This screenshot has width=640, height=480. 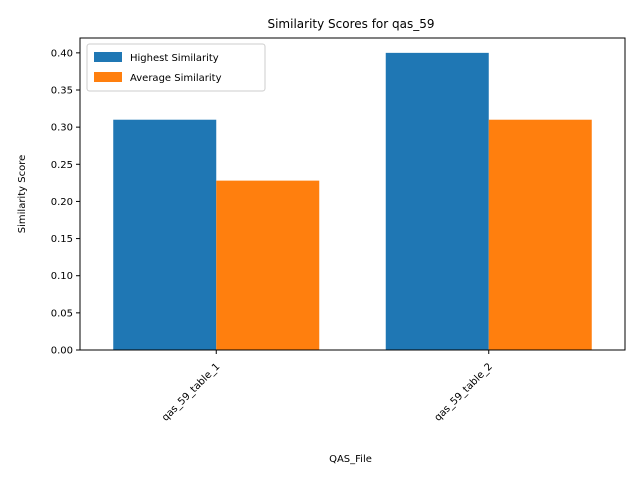 What do you see at coordinates (350, 459) in the screenshot?
I see `x-axis-label: QAS_File` at bounding box center [350, 459].